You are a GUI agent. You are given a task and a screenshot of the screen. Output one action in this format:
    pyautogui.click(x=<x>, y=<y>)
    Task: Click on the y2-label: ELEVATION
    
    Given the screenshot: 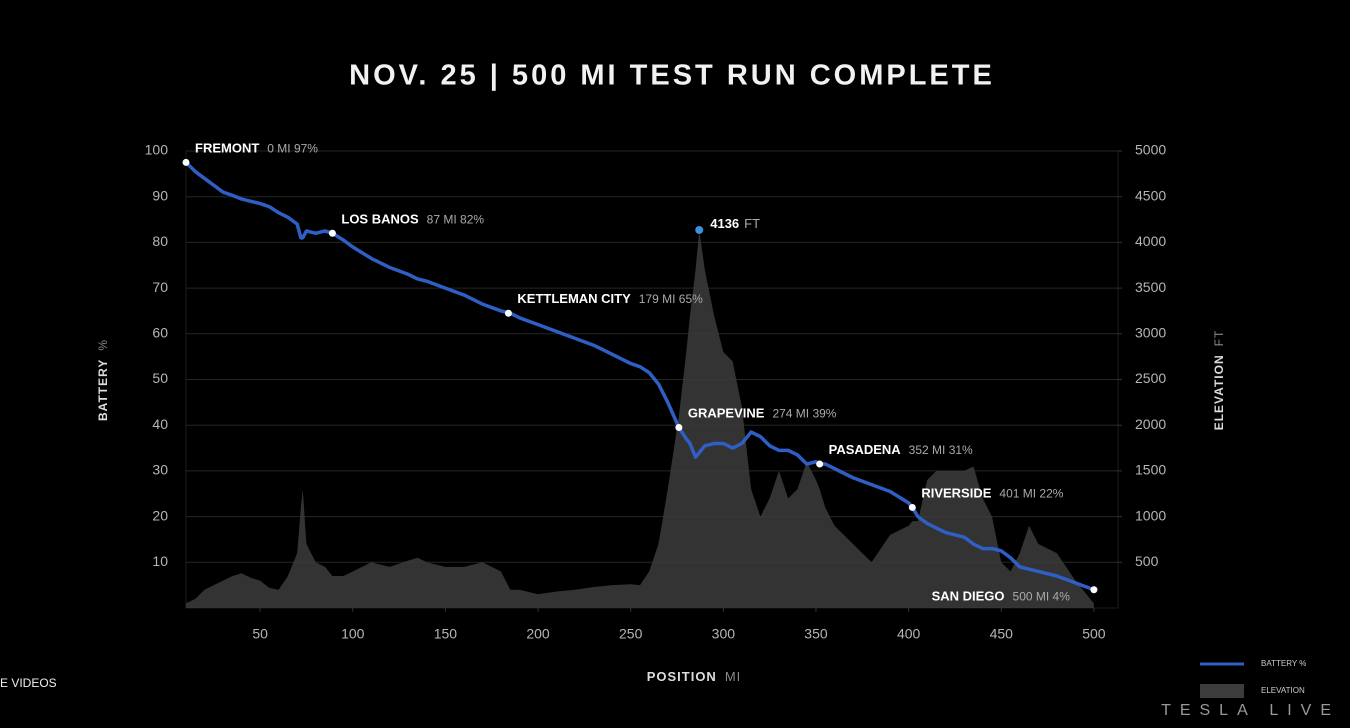 What is the action you would take?
    pyautogui.click(x=1219, y=392)
    